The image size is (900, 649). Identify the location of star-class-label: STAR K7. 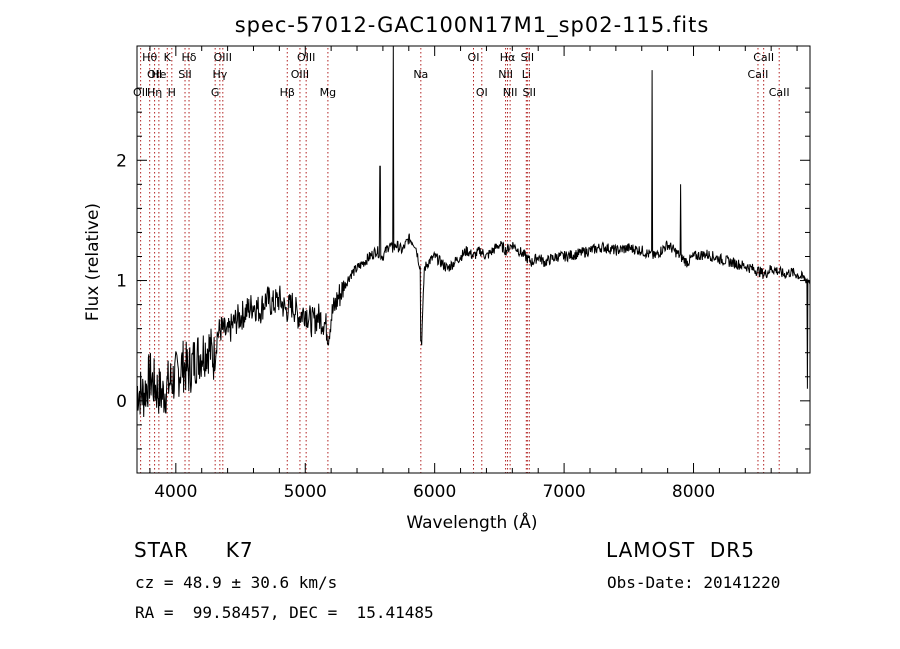
(194, 550).